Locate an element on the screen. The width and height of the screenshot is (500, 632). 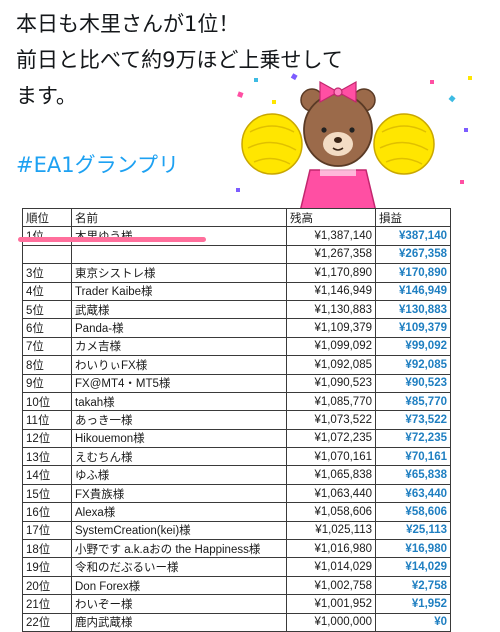
bow-icon is located at coordinates (338, 92).